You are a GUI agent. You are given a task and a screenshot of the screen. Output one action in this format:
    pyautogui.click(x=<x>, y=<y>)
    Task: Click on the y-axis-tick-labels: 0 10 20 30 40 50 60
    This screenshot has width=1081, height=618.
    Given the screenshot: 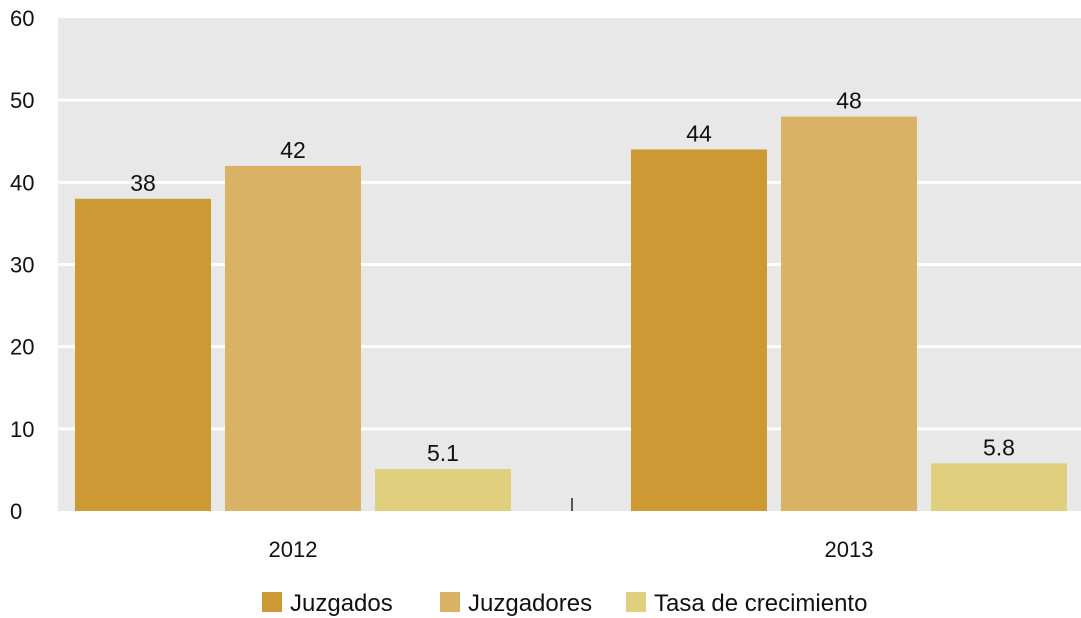 What is the action you would take?
    pyautogui.click(x=22, y=265)
    